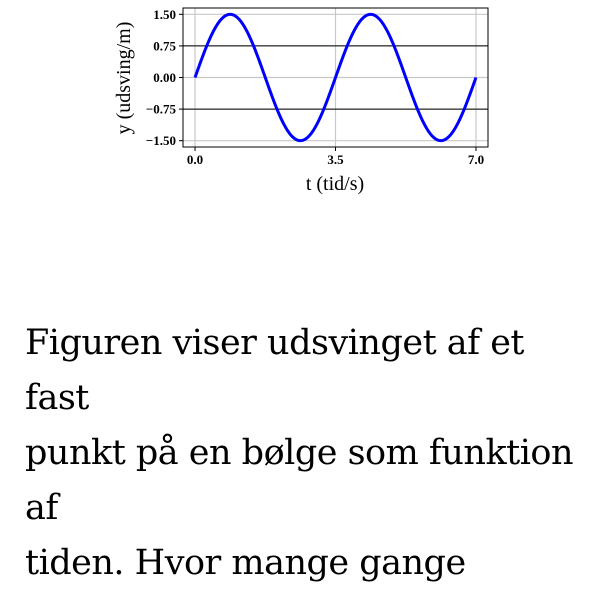 This screenshot has height=600, width=600. I want to click on x-axis-ticks: 0.0 3.5 7.0, so click(335, 157).